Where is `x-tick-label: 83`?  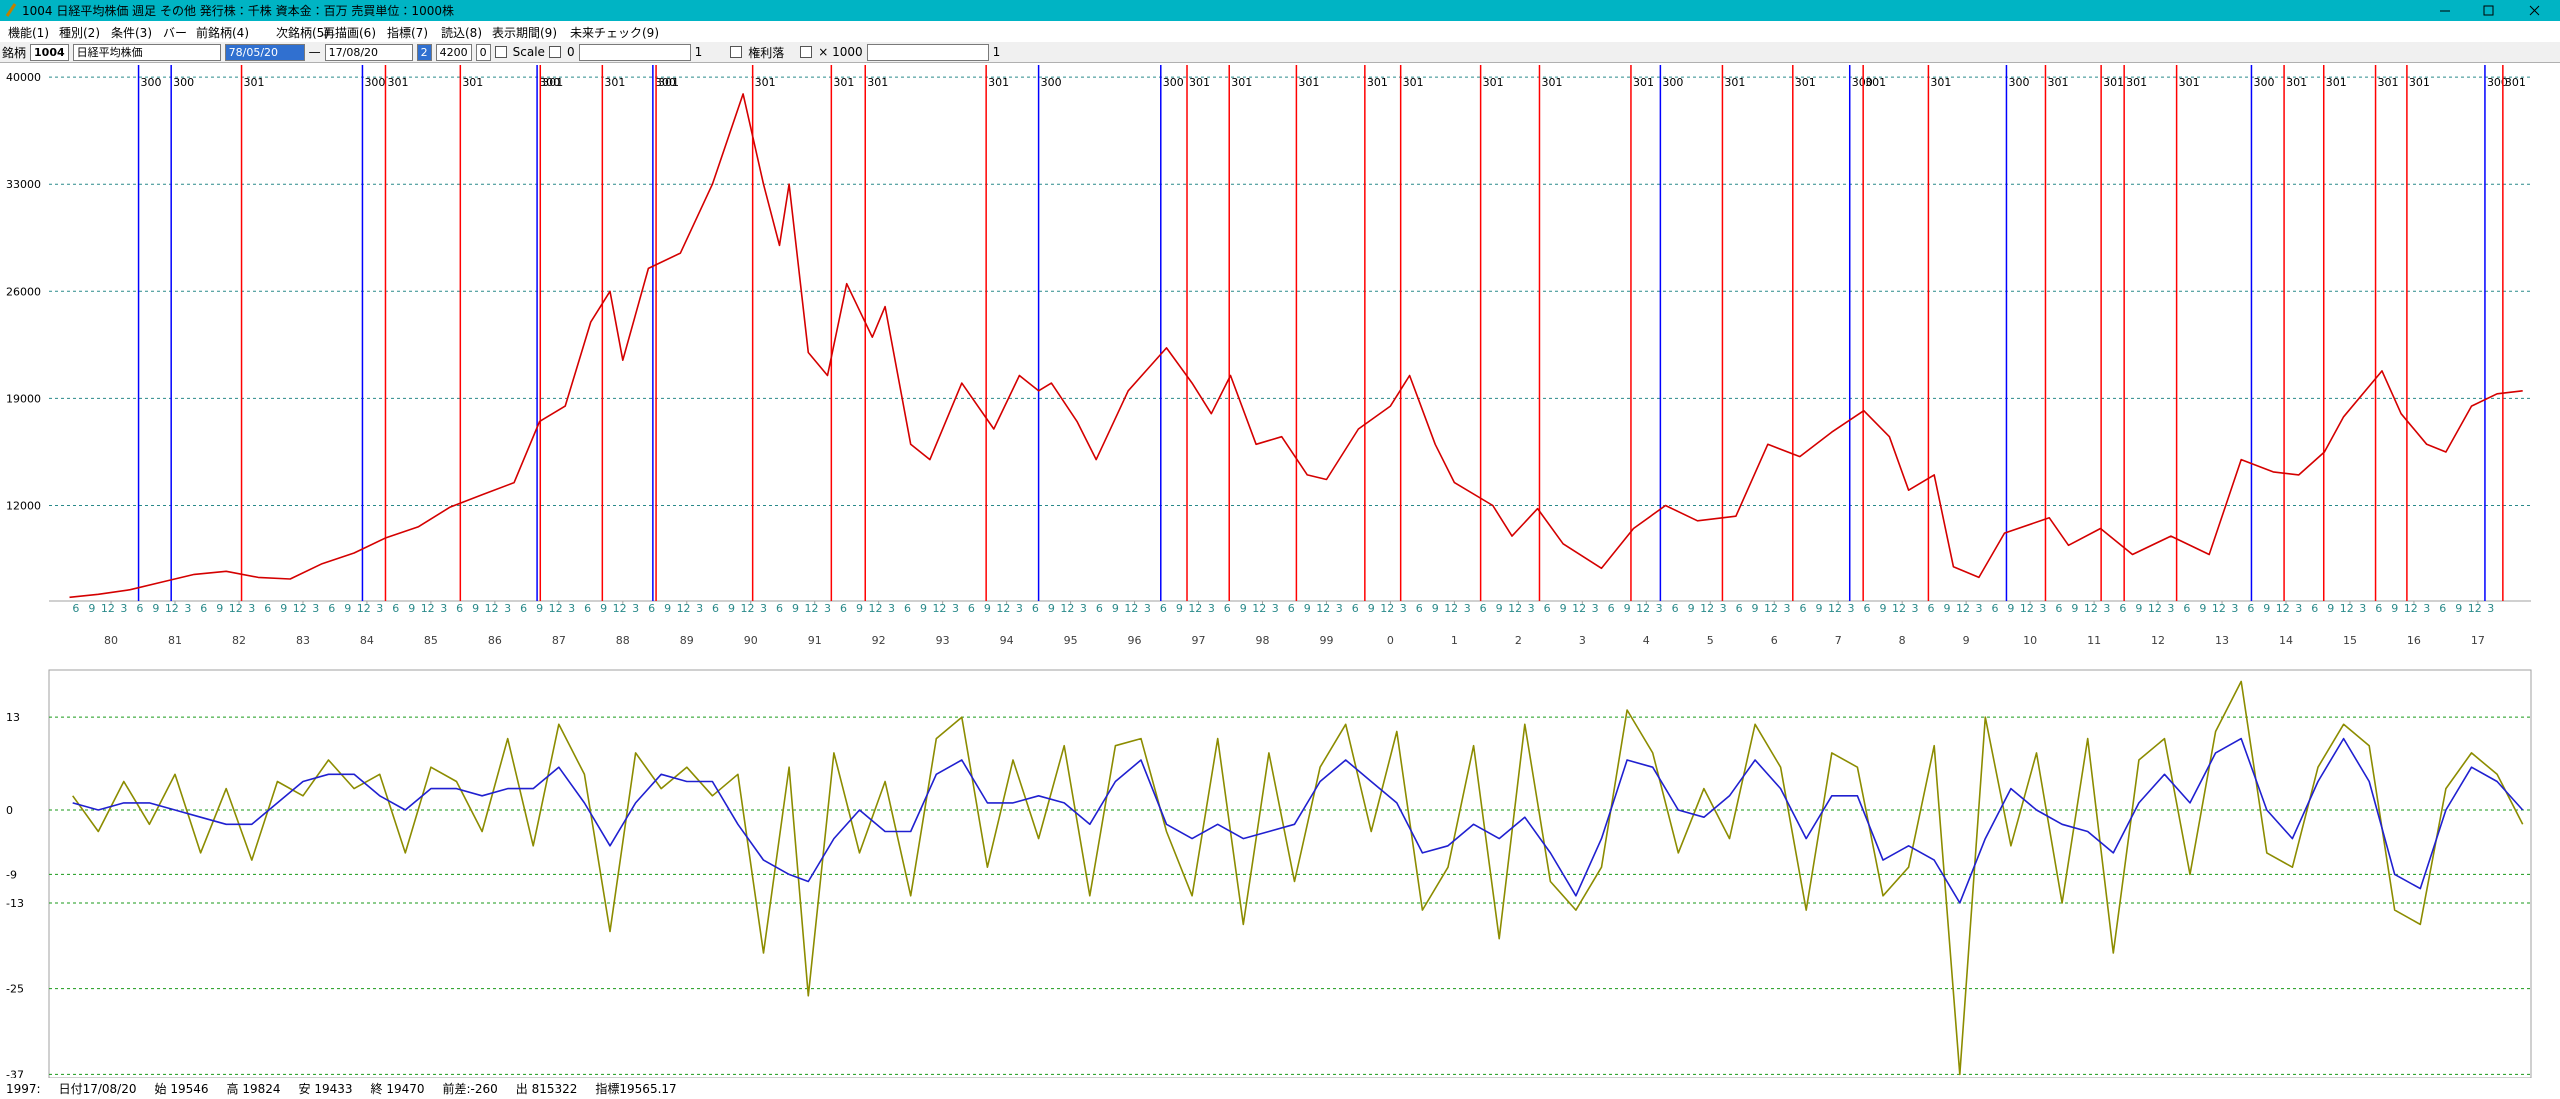 x-tick-label: 83 is located at coordinates (303, 640).